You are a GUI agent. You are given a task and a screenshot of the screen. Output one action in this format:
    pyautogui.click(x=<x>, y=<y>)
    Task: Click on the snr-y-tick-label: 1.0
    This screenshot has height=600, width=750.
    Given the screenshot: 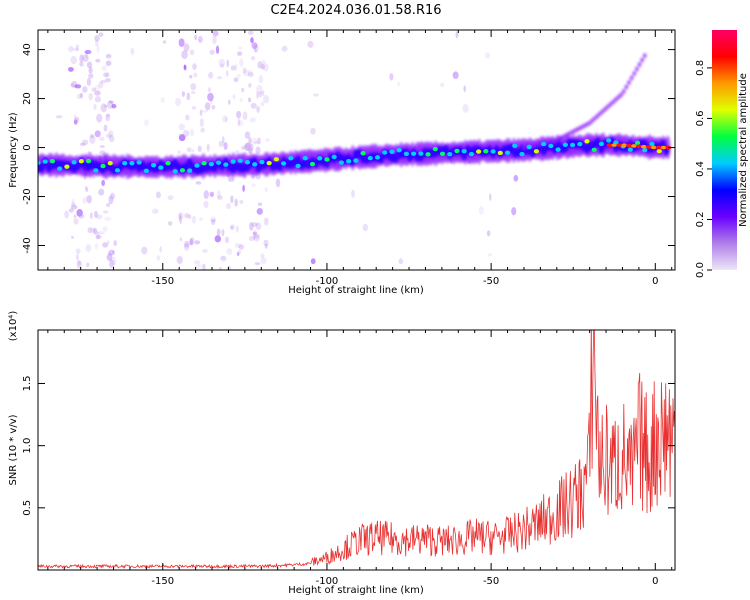 What is the action you would take?
    pyautogui.click(x=27, y=446)
    